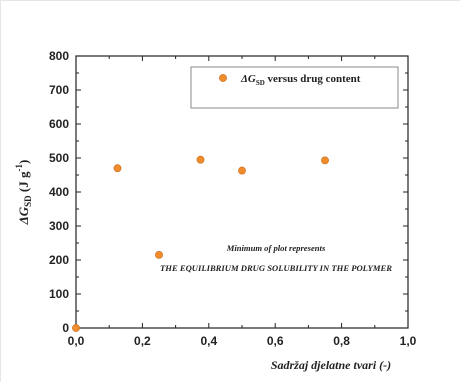  What do you see at coordinates (331, 365) in the screenshot?
I see `x-axis-title: Sadržaj djelatne tvari (-)` at bounding box center [331, 365].